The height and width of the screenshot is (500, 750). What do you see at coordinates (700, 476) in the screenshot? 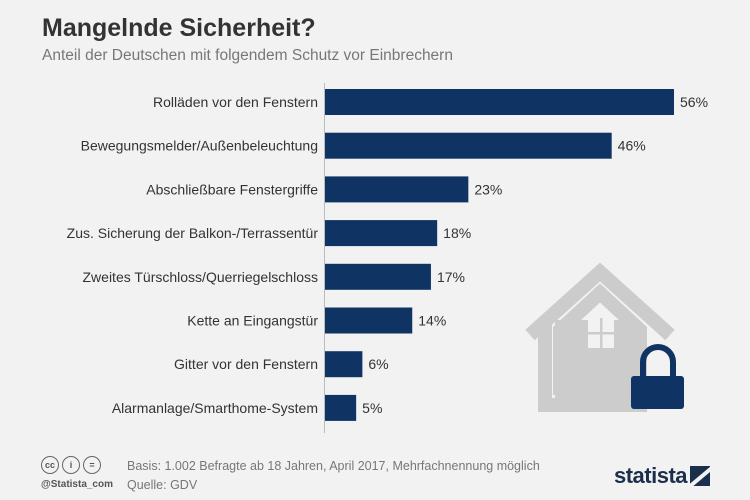
I see `statista-mark-icon` at bounding box center [700, 476].